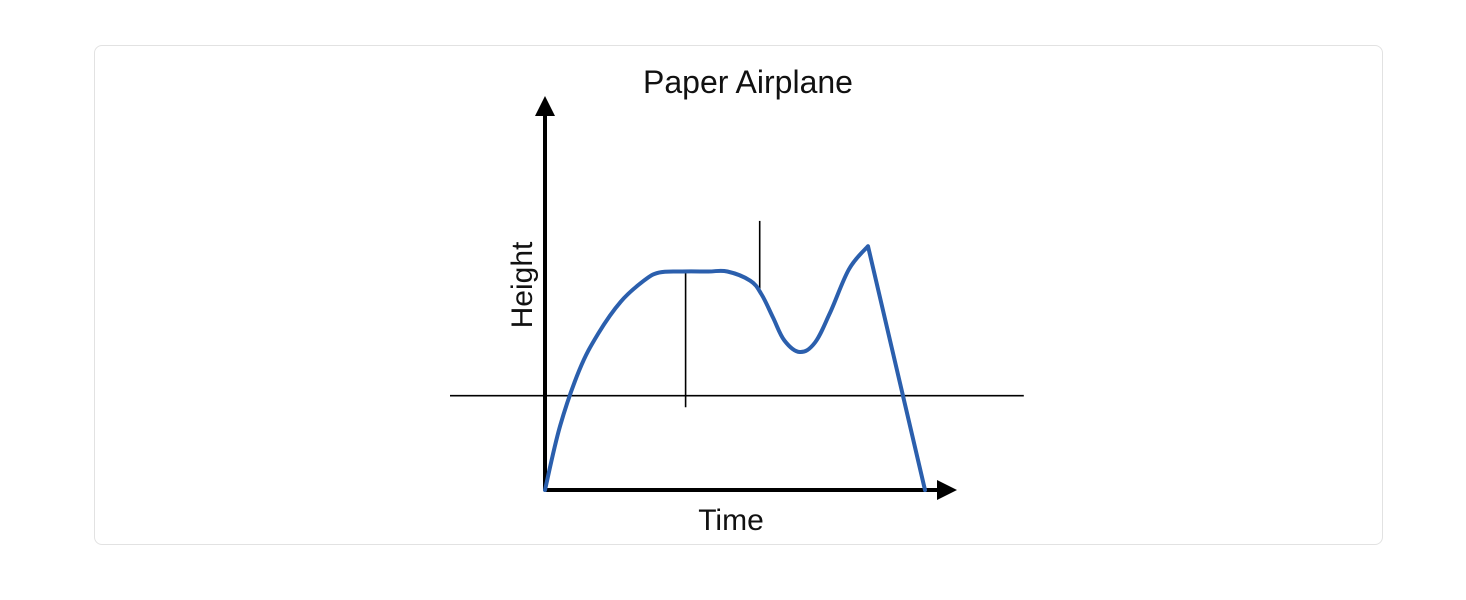  What do you see at coordinates (522, 284) in the screenshot?
I see `y-axis-label: Height` at bounding box center [522, 284].